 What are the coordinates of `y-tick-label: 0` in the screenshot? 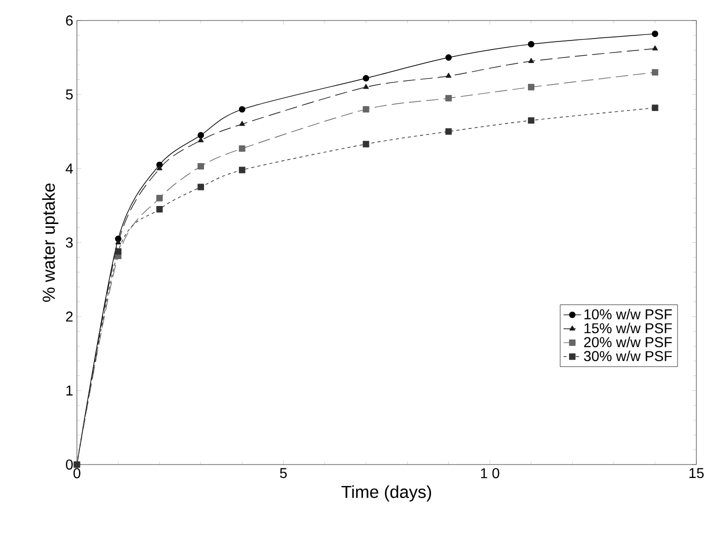 It's located at (69, 464).